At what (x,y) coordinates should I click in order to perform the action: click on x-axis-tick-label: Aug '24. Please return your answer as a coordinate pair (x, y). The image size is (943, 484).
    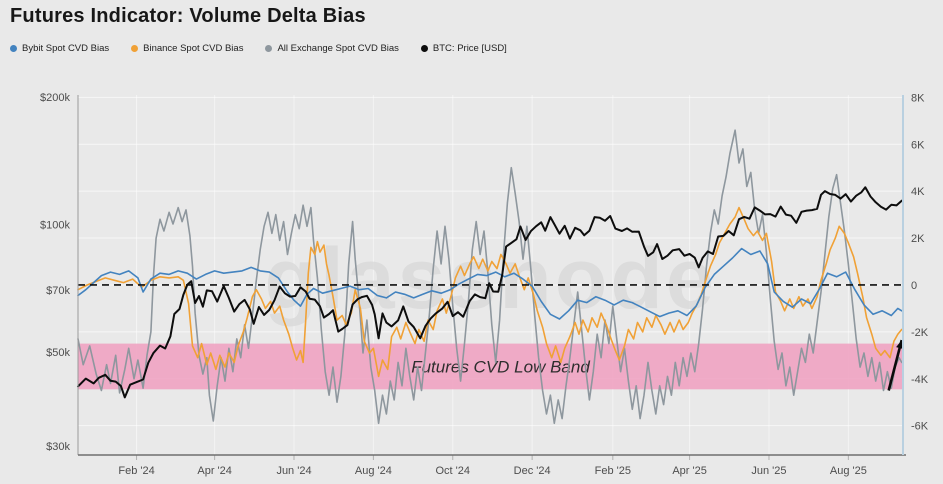
    Looking at the image, I should click on (373, 471).